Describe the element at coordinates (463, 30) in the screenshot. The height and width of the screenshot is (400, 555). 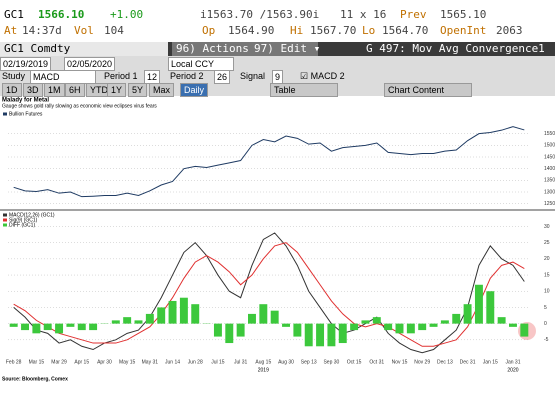
I see `label: OpenInt` at that location.